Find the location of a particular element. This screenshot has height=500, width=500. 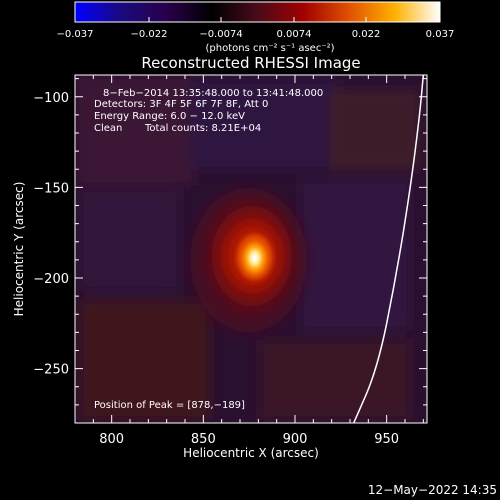

colorbar-tick-label: −0.022 is located at coordinates (148, 34).